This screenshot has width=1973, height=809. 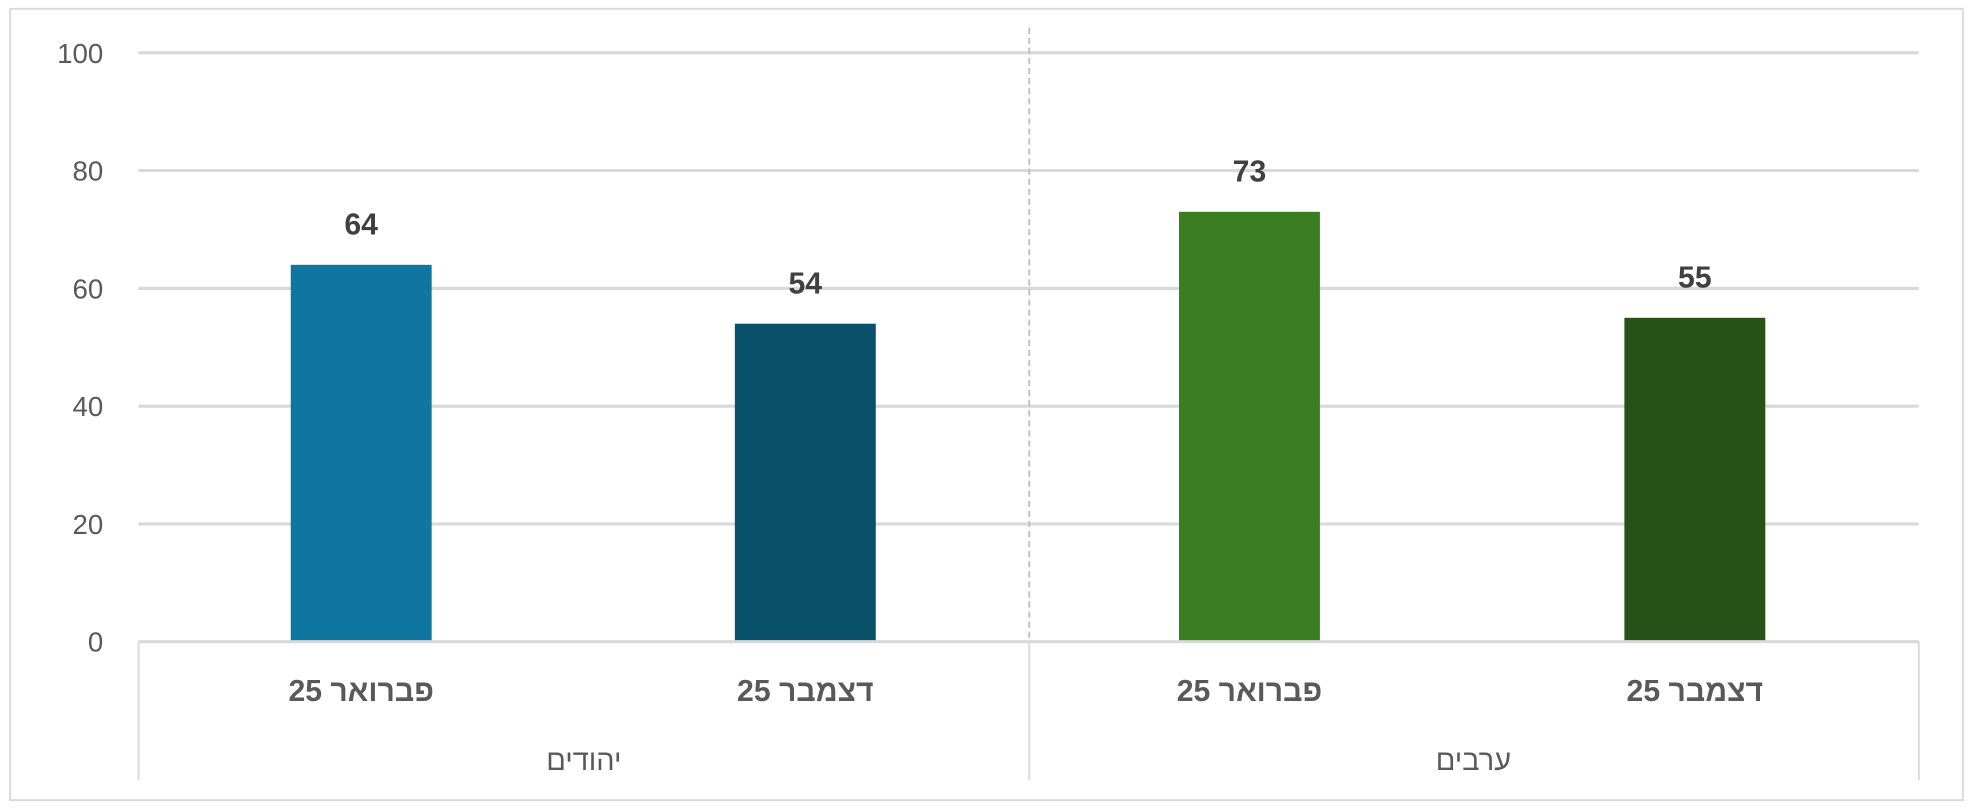 What do you see at coordinates (88, 288) in the screenshot?
I see `y-tick-label: 60` at bounding box center [88, 288].